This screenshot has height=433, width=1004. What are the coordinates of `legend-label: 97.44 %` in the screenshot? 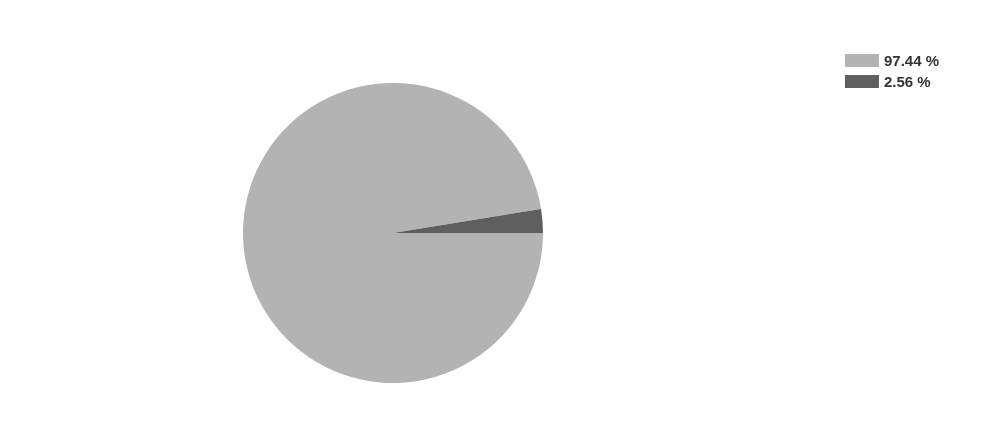 It's located at (911, 60).